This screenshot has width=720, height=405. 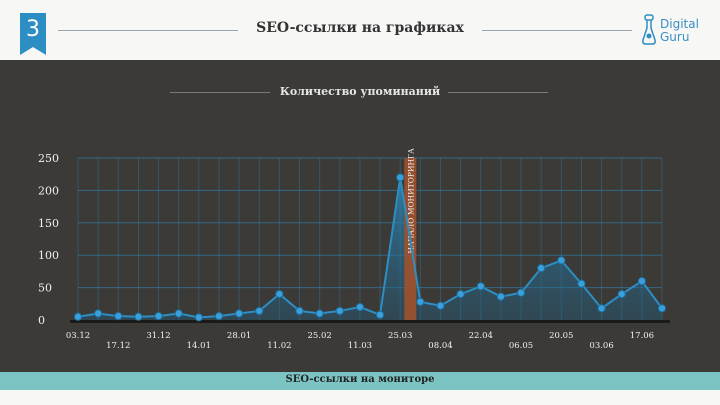 What do you see at coordinates (400, 336) in the screenshot?
I see `x-tick-label: 25.03` at bounding box center [400, 336].